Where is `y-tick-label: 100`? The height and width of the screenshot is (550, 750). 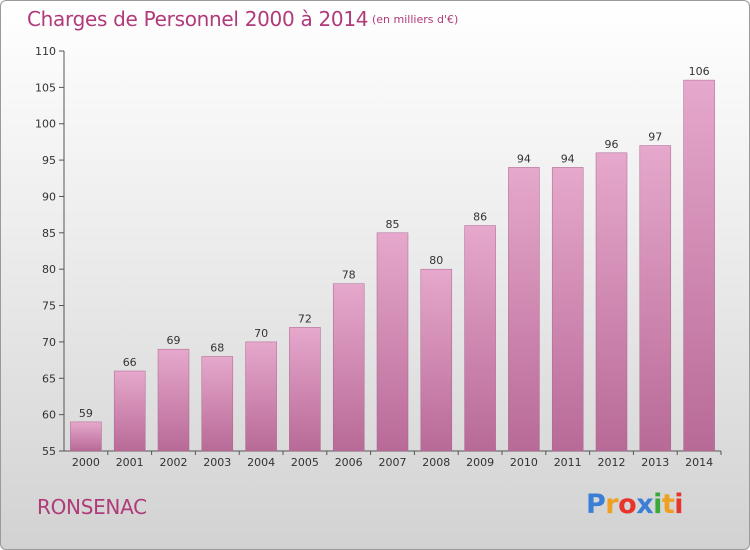 y-tick-label: 100 is located at coordinates (45, 124).